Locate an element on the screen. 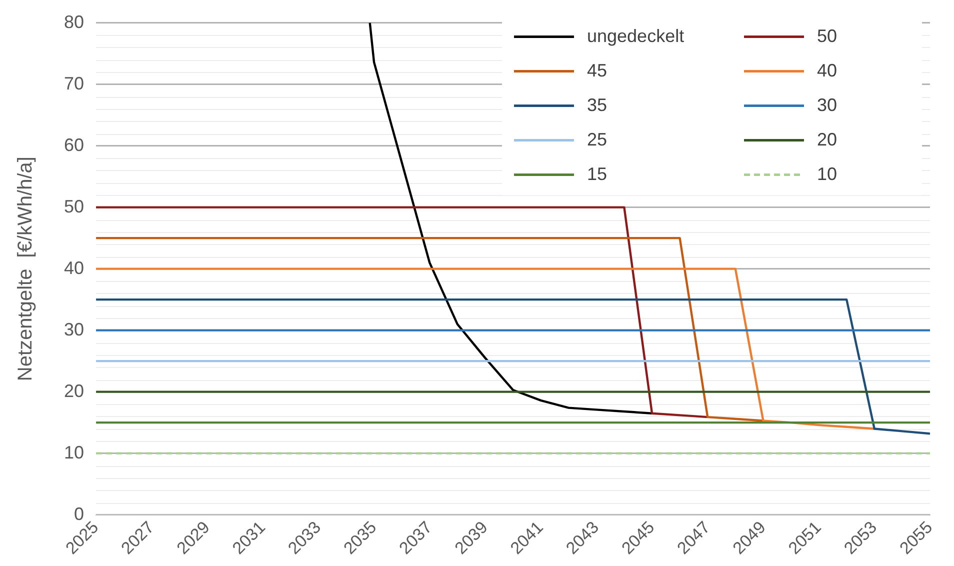 This screenshot has width=954, height=566. legend-label: ungedeckelt is located at coordinates (635, 36).